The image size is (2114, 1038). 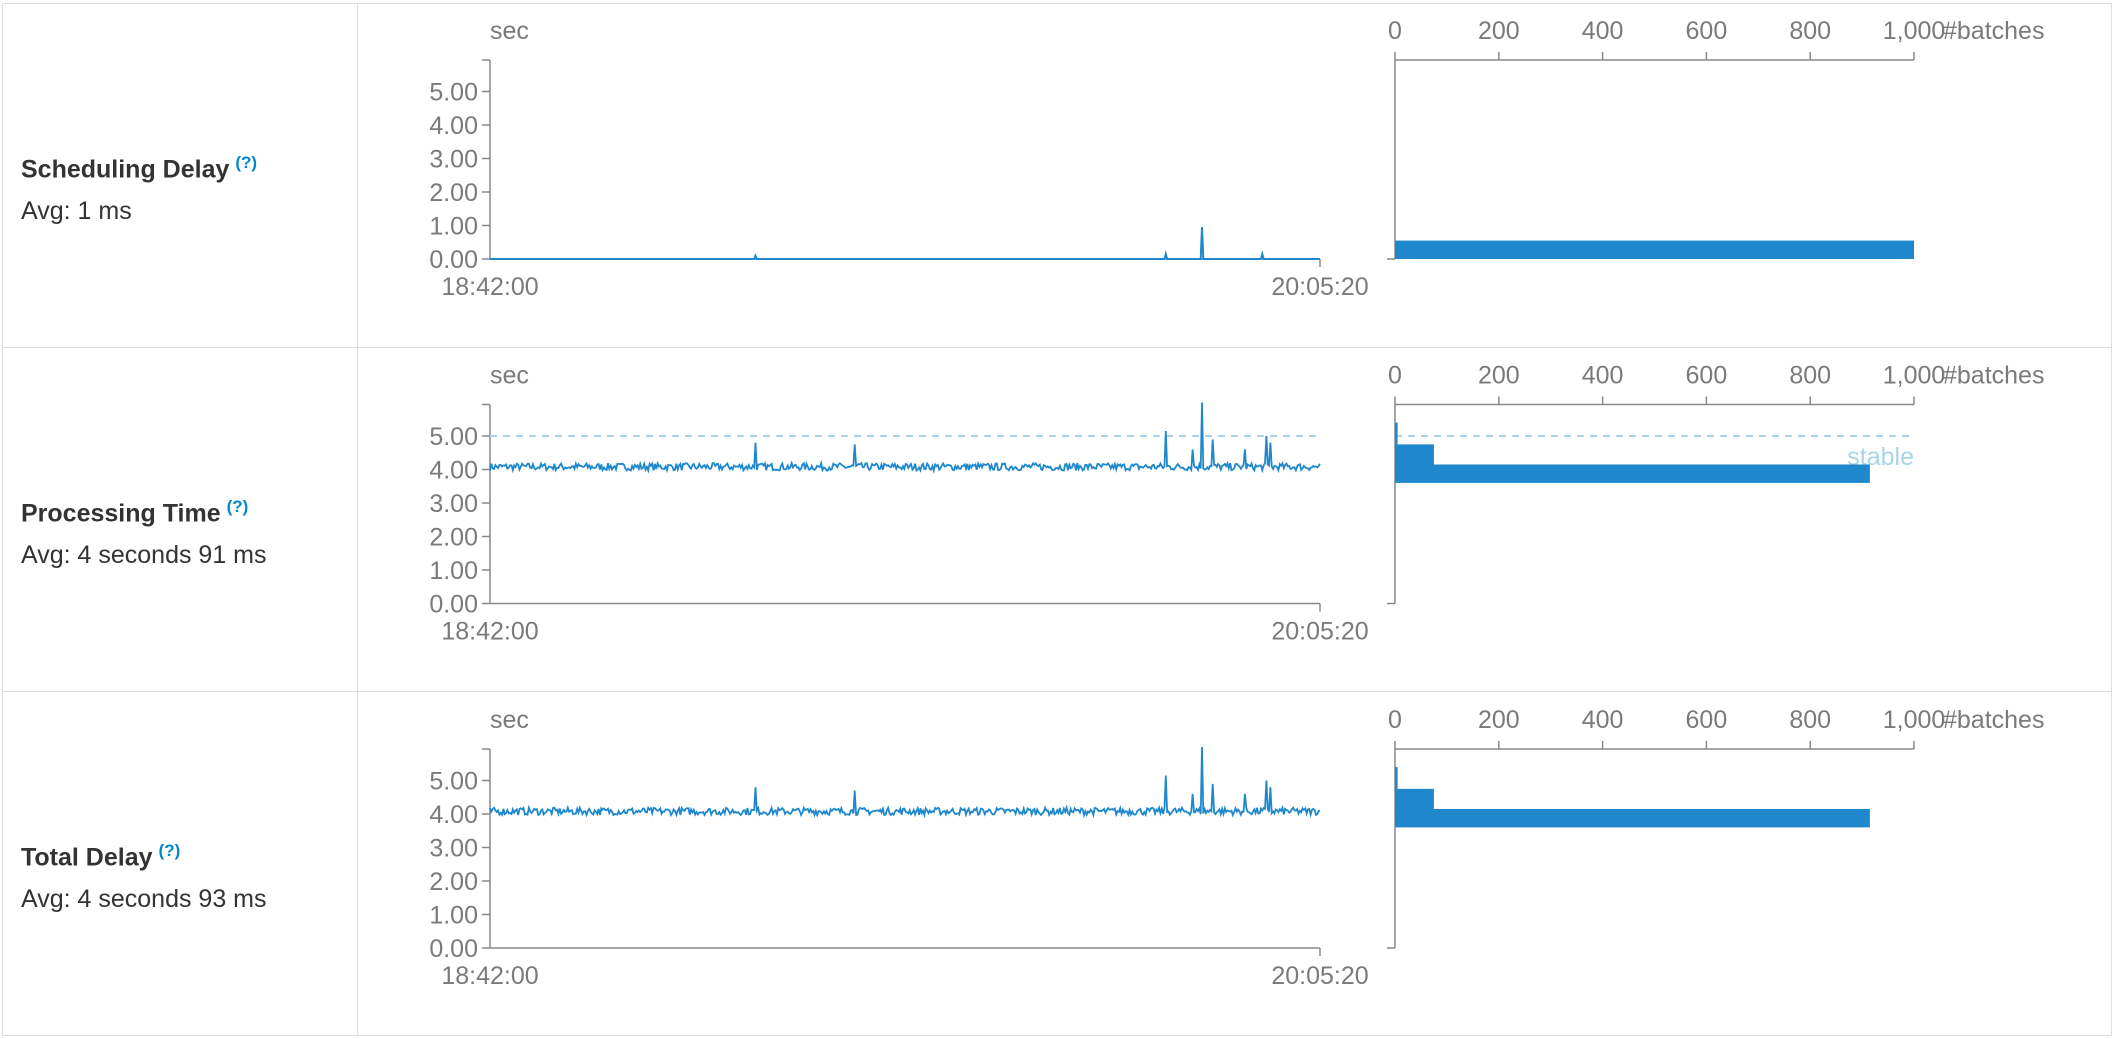 I want to click on metric-average: Avg: 1 ms, so click(x=76, y=210).